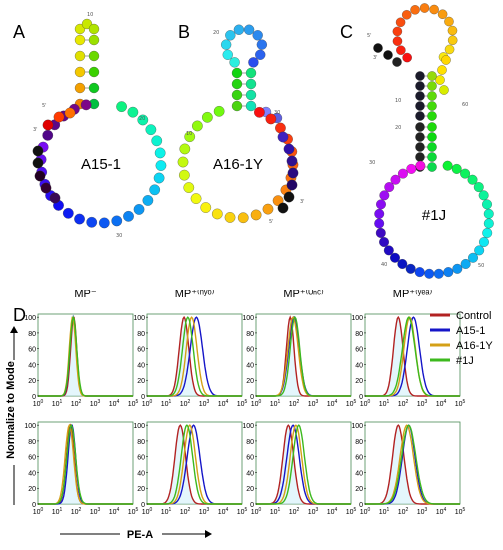  What do you see at coordinates (40, 176) in the screenshot?
I see `nucleotide-a-3end` at bounding box center [40, 176].